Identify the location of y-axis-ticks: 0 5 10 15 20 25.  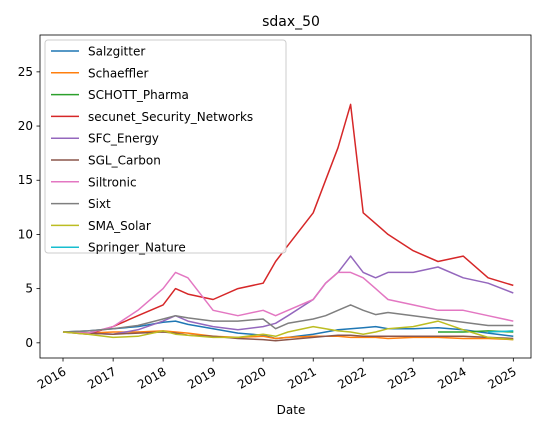
(29, 207).